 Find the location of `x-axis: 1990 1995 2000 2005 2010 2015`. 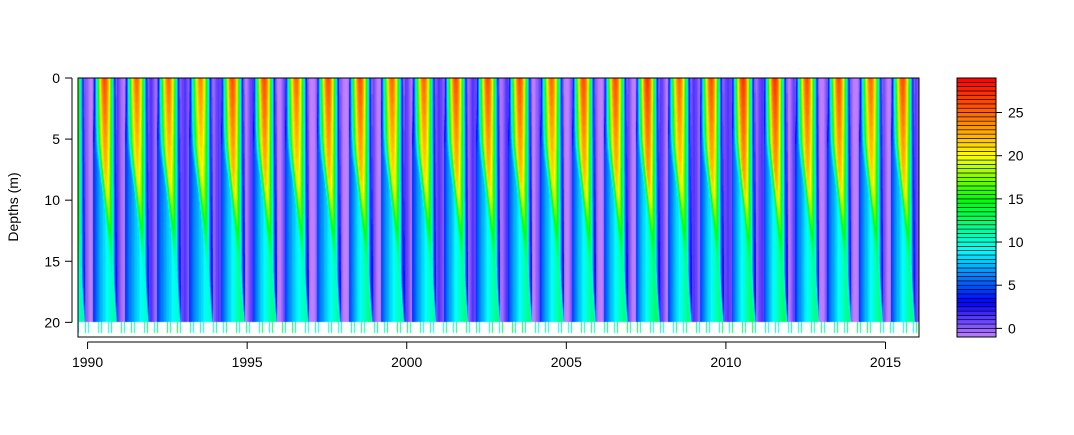

x-axis: 1990 1995 2000 2005 2010 2015 is located at coordinates (486, 356).